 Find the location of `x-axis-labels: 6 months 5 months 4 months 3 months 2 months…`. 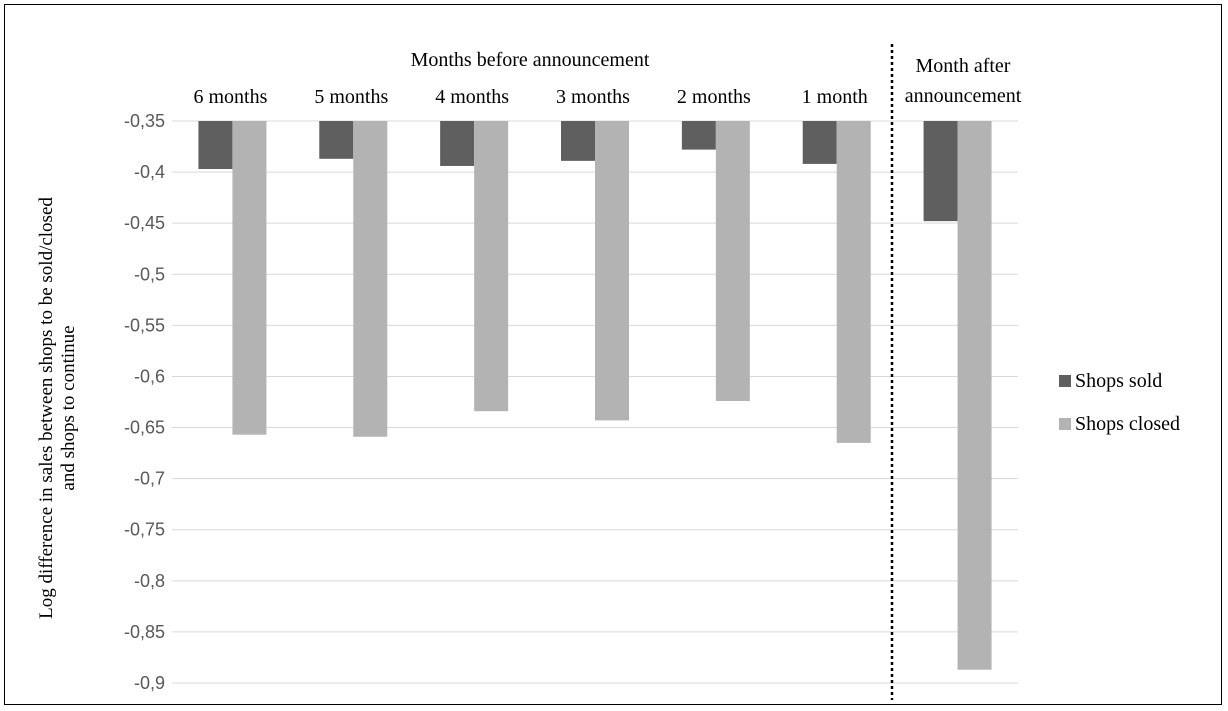

x-axis-labels: 6 months 5 months 4 months 3 months 2 months… is located at coordinates (530, 97).